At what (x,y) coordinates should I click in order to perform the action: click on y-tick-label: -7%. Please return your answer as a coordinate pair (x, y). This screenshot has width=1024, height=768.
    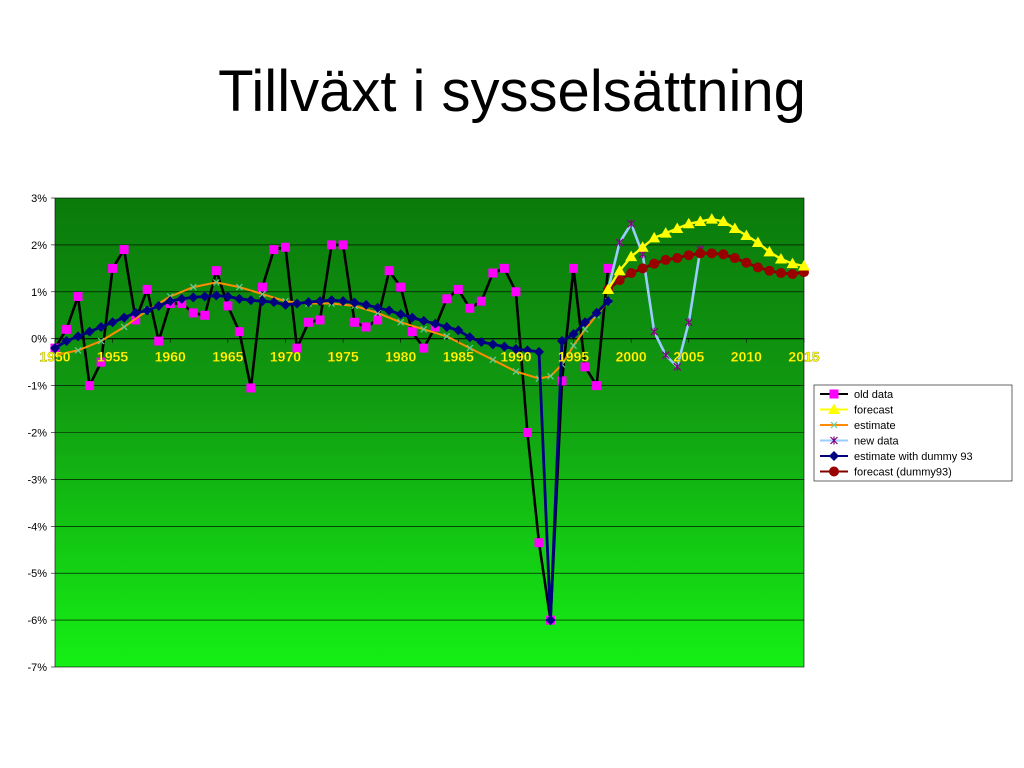
    Looking at the image, I should click on (37, 668).